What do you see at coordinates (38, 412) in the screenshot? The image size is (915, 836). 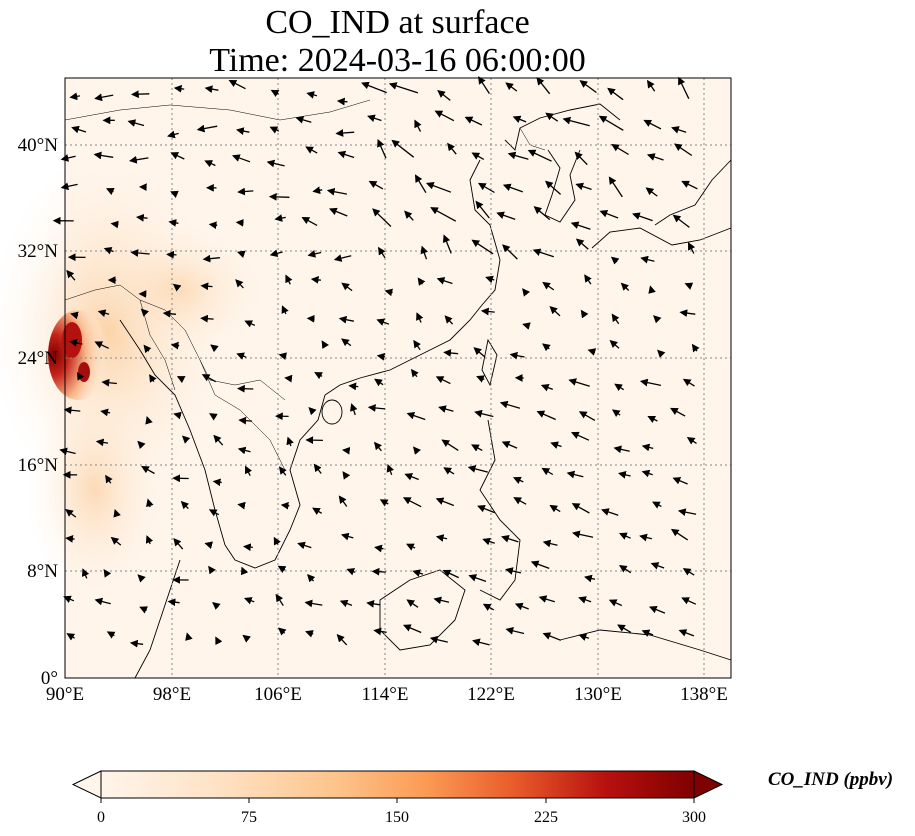 I see `latitude-axis: 0° 8°N 16°N 24°N 32°N 40°N` at bounding box center [38, 412].